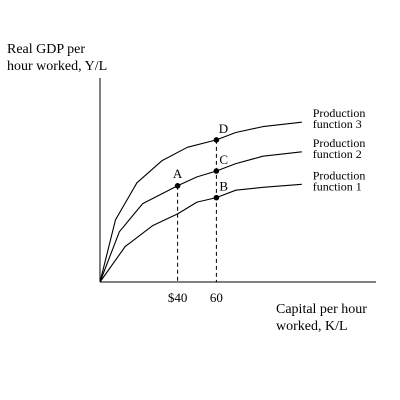 The height and width of the screenshot is (400, 400). What do you see at coordinates (200, 161) in the screenshot?
I see `labeled-points: A BC D` at bounding box center [200, 161].